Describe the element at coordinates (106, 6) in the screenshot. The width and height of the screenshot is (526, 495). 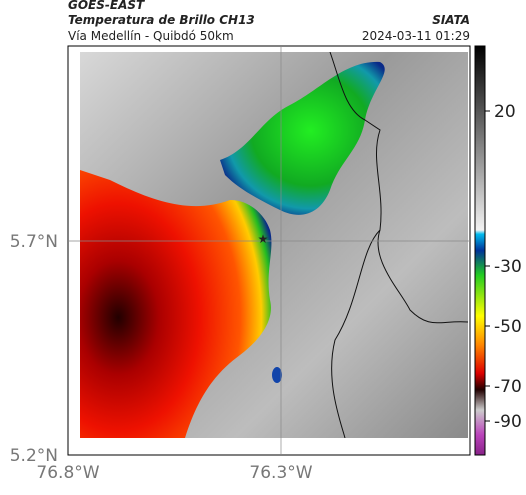
I see `source: GOES-EAST` at that location.